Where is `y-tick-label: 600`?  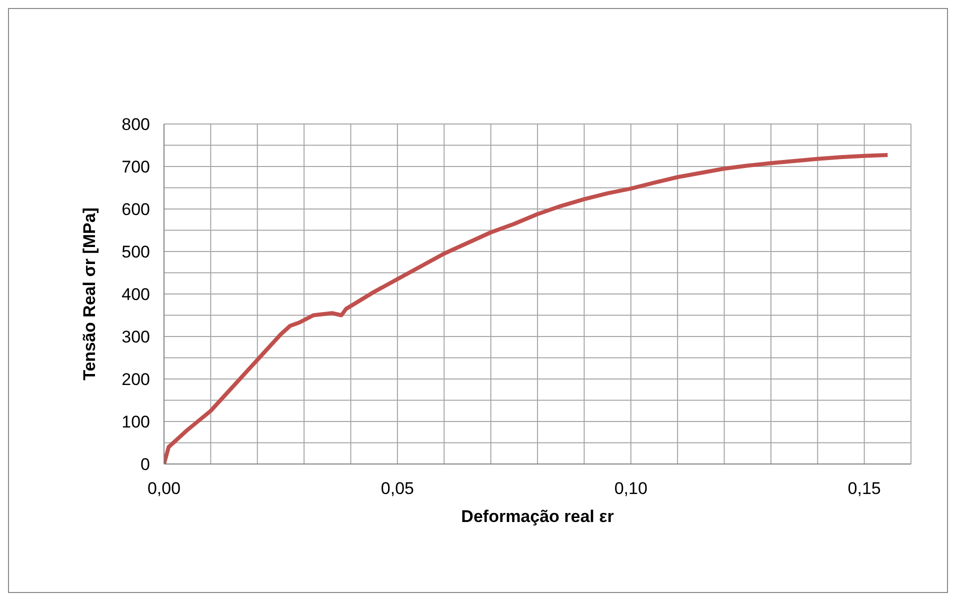
y-tick-label: 600 is located at coordinates (136, 210).